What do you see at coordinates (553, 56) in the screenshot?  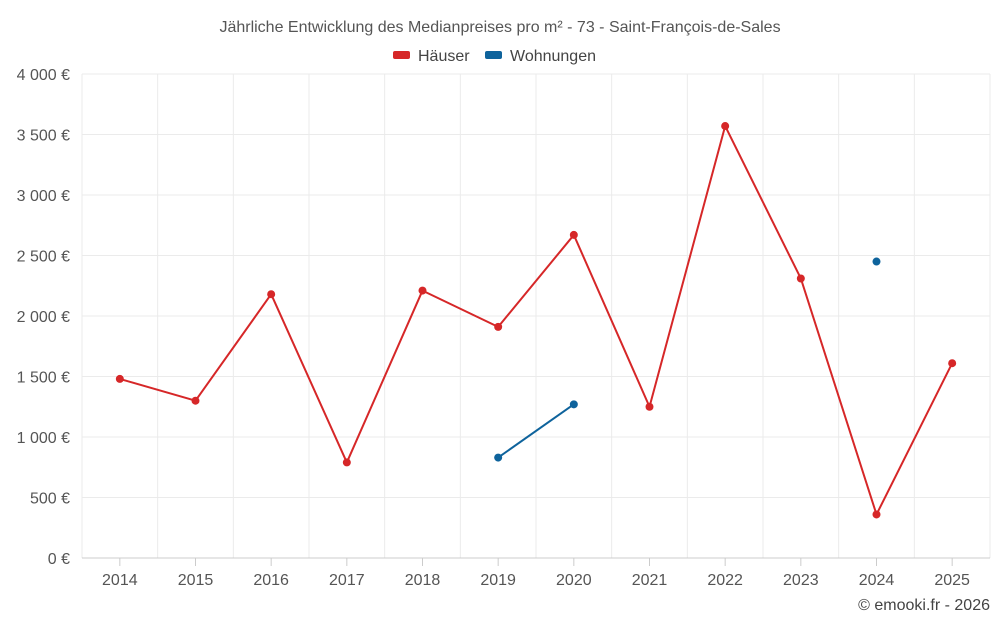 I see `legend-label-wohnungen: Wohnungen` at bounding box center [553, 56].